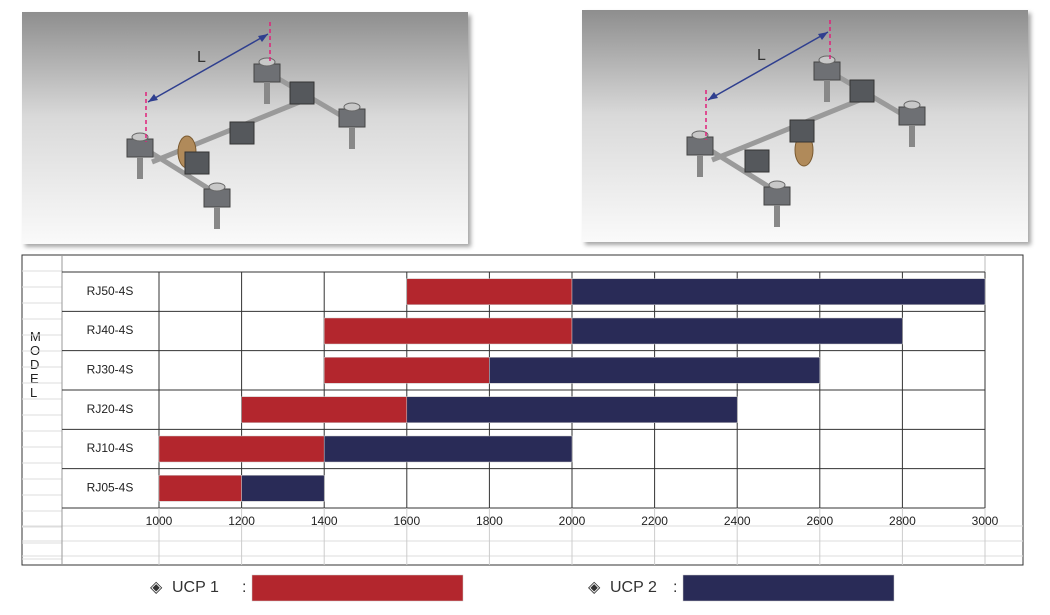 The image size is (1050, 615). Describe the element at coordinates (195, 587) in the screenshot. I see `legend-label: UCP 1` at that location.